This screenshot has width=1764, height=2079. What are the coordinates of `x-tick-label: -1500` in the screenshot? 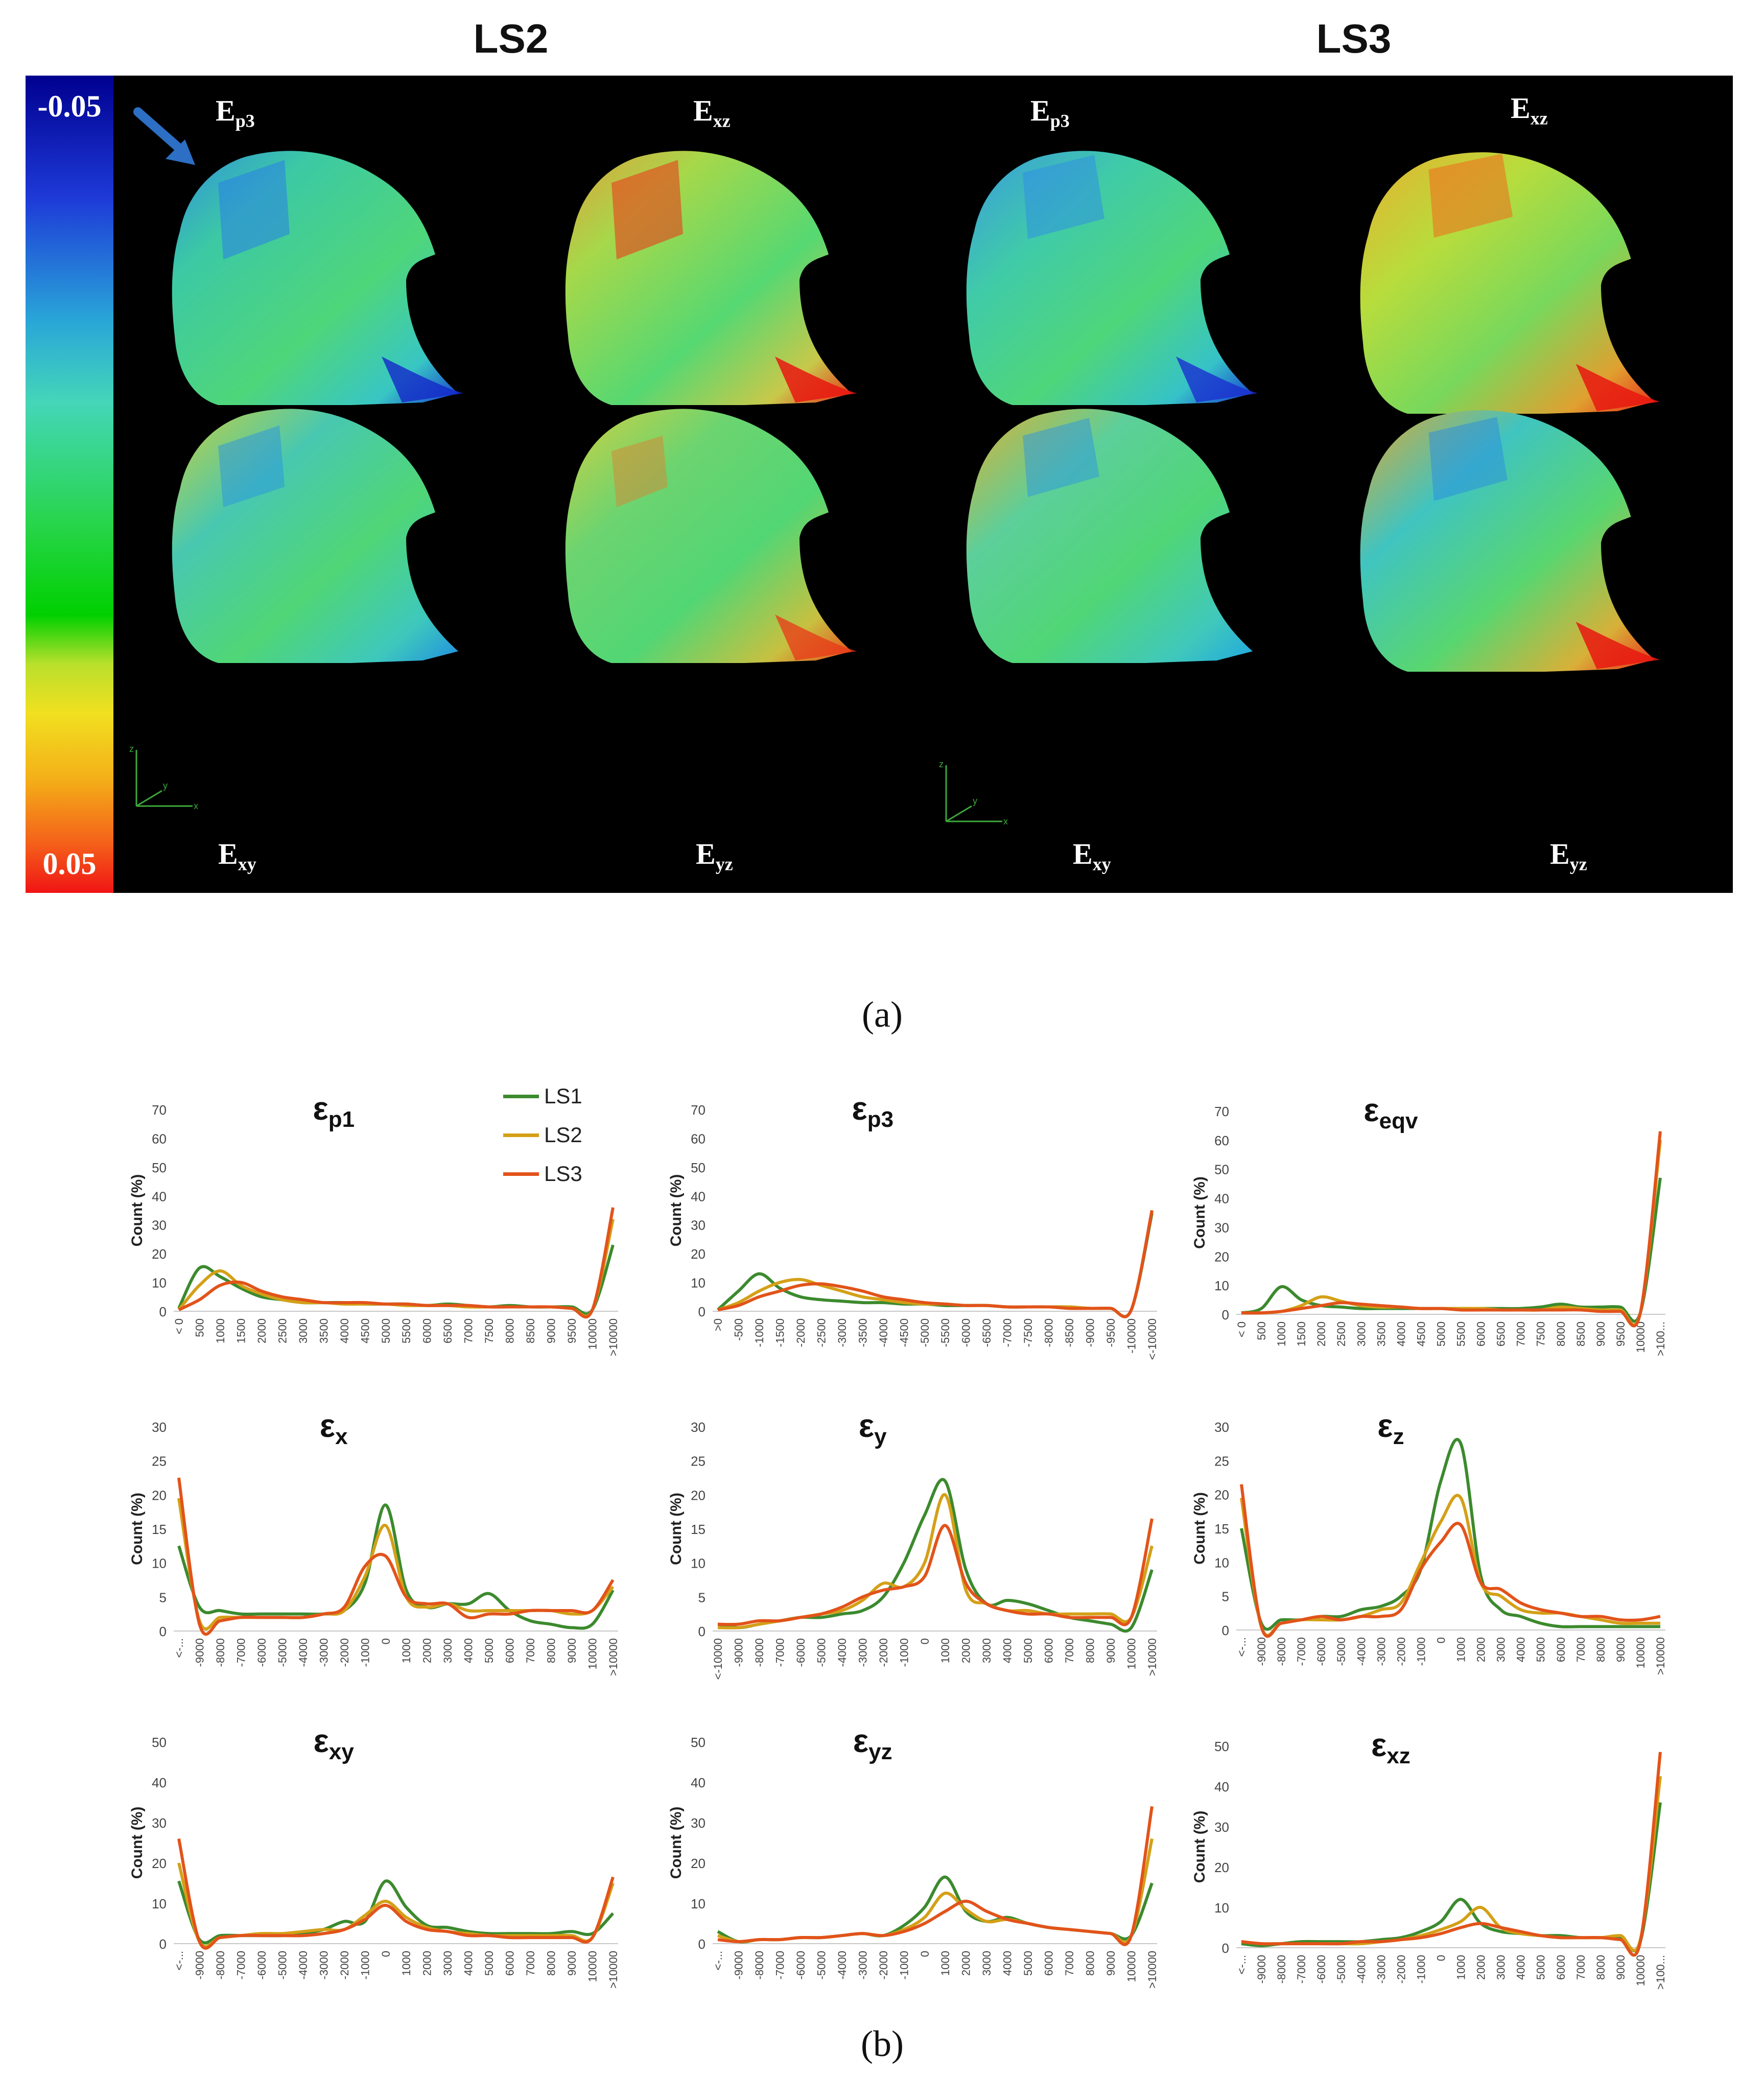 It's located at (779, 1332).